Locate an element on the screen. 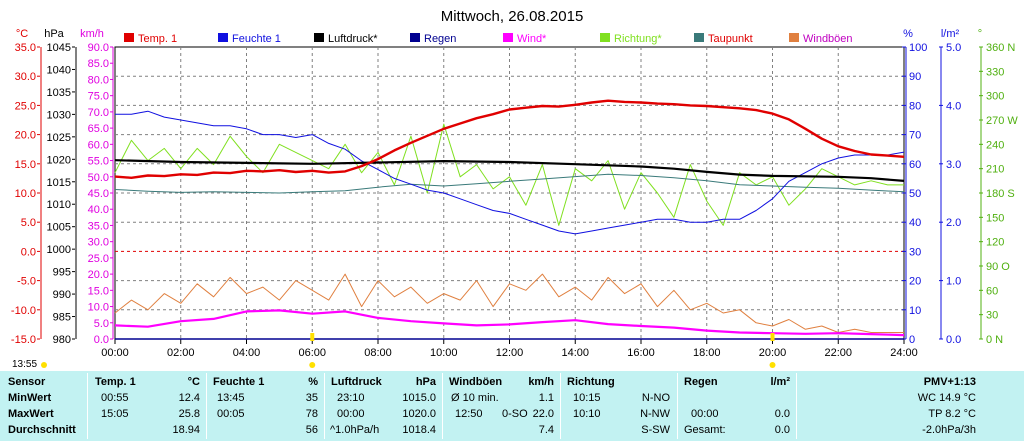 Image resolution: width=1024 pixels, height=441 pixels. pressure-trend: ^1.0hPa/h is located at coordinates (355, 430).